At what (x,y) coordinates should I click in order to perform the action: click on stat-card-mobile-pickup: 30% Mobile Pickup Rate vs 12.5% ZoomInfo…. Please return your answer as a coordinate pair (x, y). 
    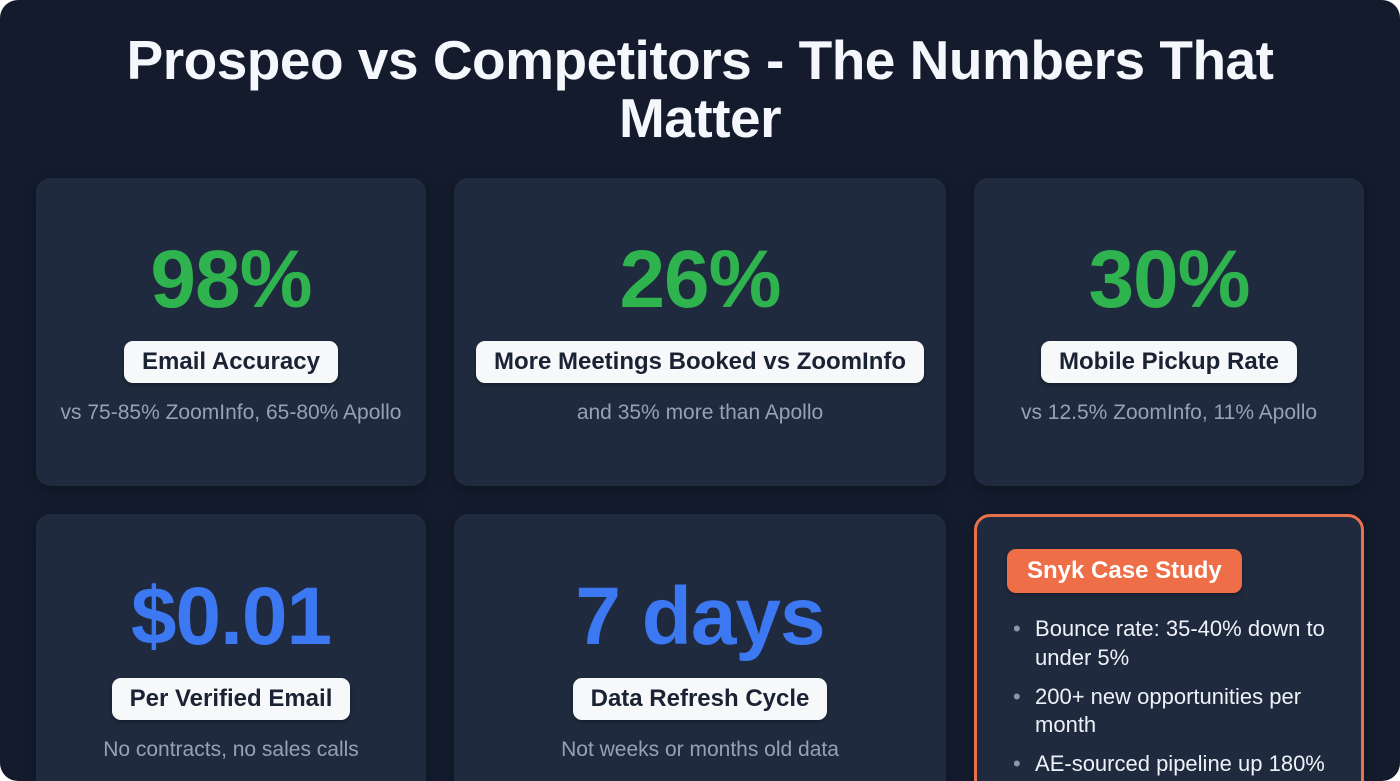
    Looking at the image, I should click on (1169, 332).